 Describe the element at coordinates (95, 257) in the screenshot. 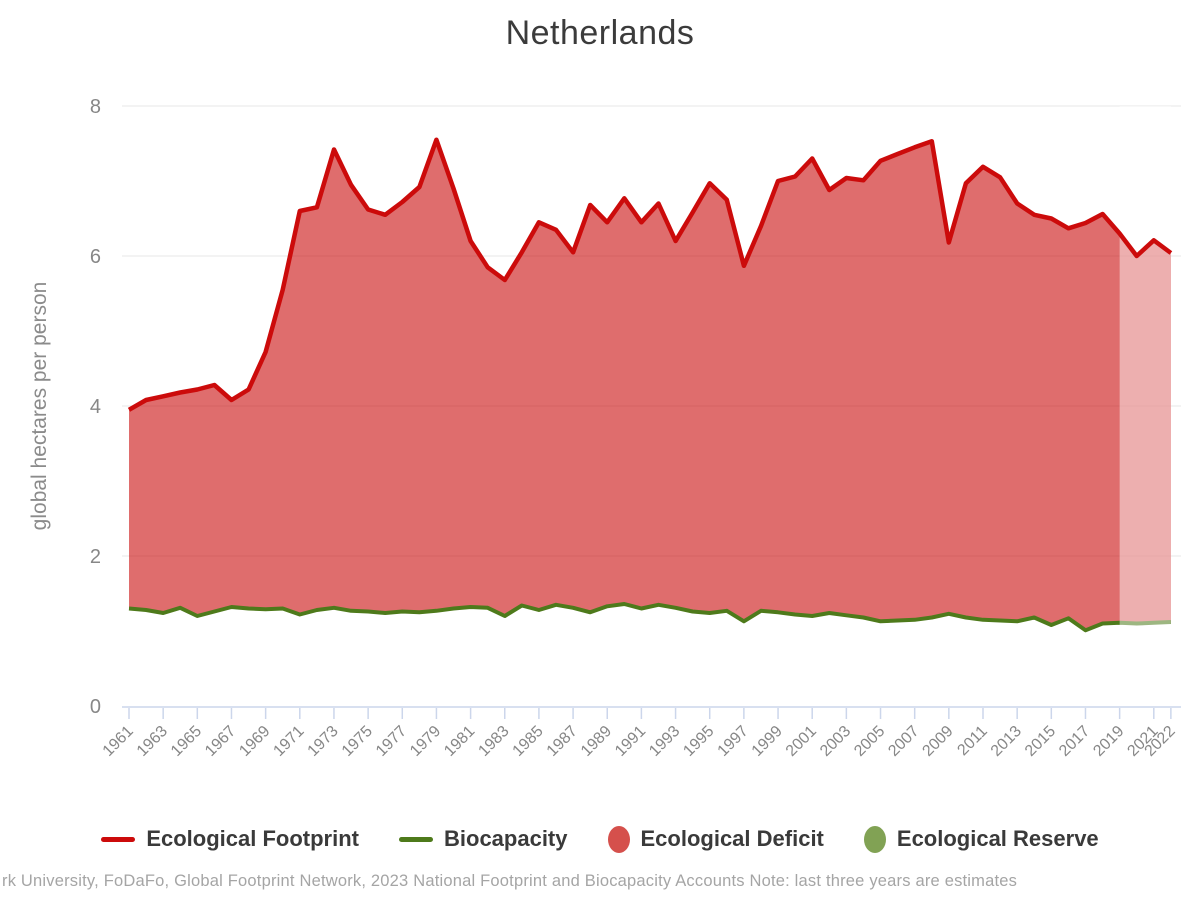

I see `y-axis-tick-label: 6` at that location.